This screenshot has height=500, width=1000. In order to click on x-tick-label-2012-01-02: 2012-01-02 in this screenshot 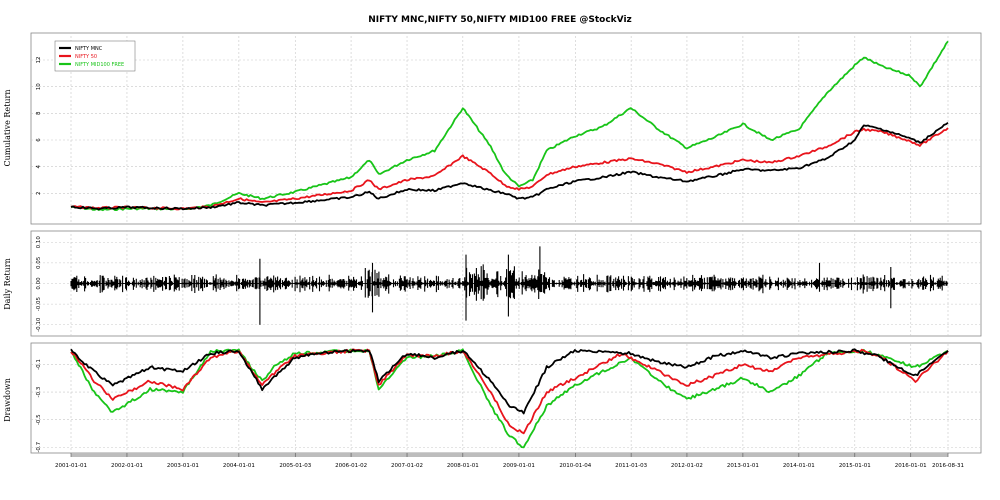, I will do `click(687, 466)`.